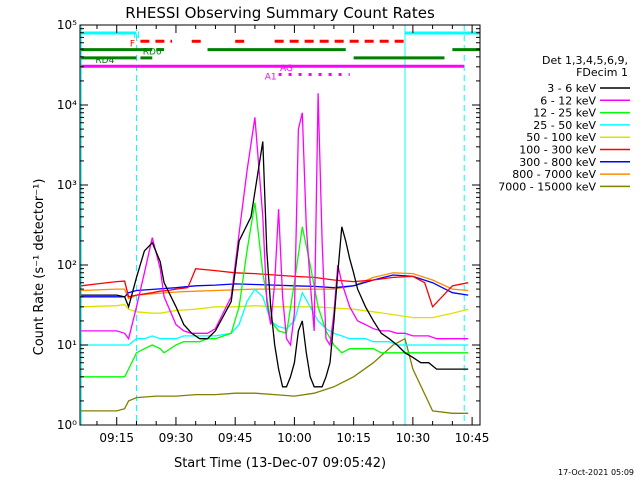 This screenshot has width=640, height=480. What do you see at coordinates (547, 186) in the screenshot?
I see `legend-entry-label: 7000 - 15000 keV` at bounding box center [547, 186].